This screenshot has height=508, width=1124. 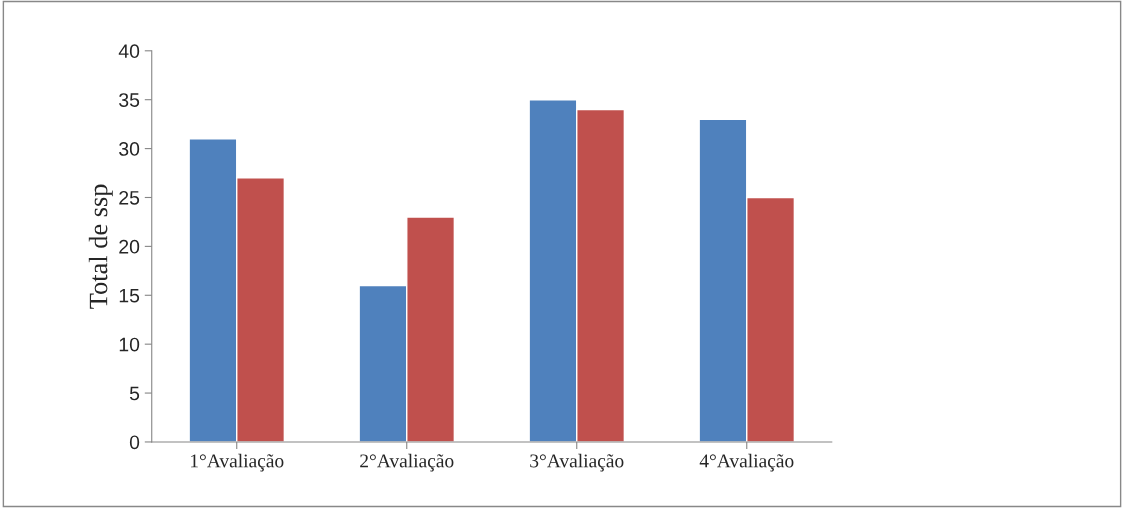 I want to click on y-tick-label: 15, so click(x=129, y=295).